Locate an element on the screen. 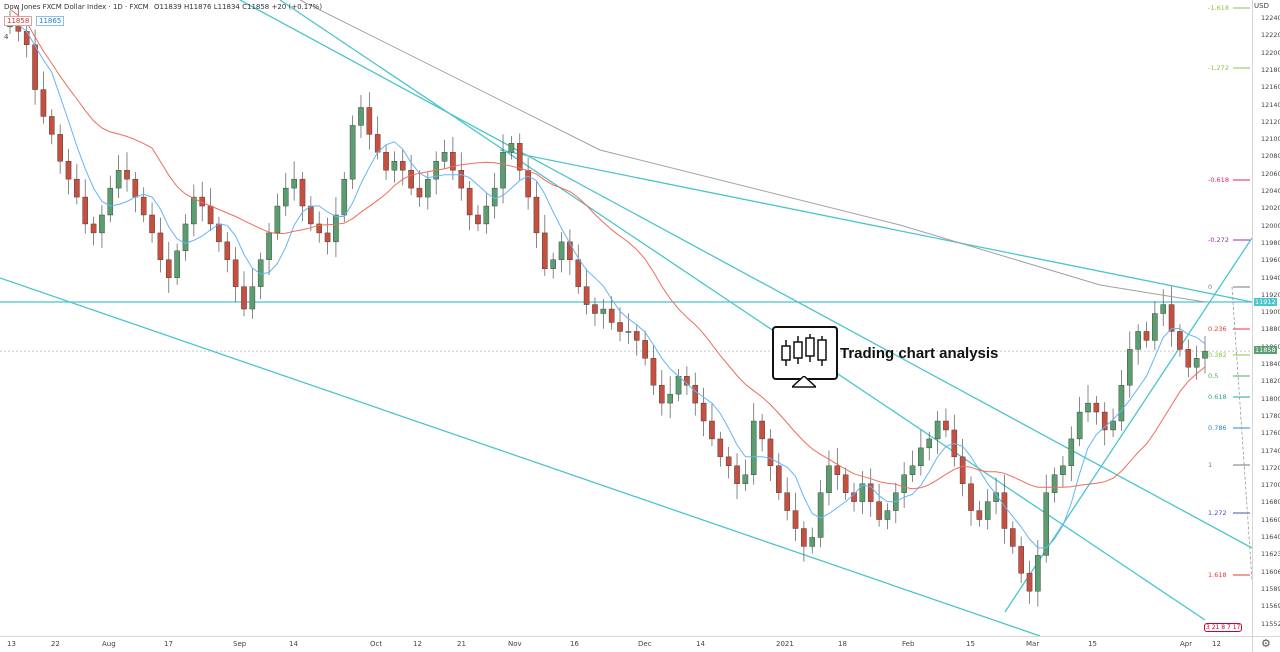  price-tick-label: 12180 is located at coordinates (1270, 69).